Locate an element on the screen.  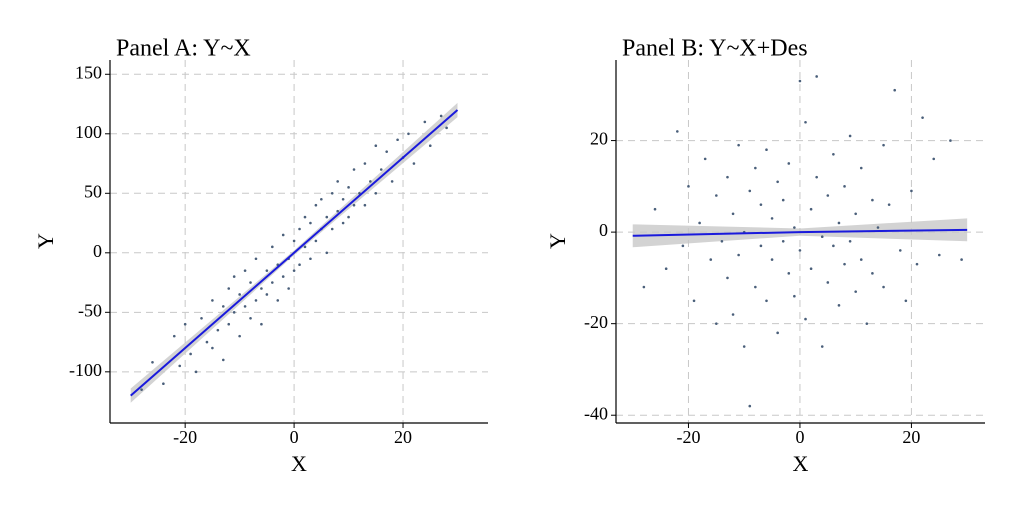
y-tick-label: -100 is located at coordinates (85, 370).